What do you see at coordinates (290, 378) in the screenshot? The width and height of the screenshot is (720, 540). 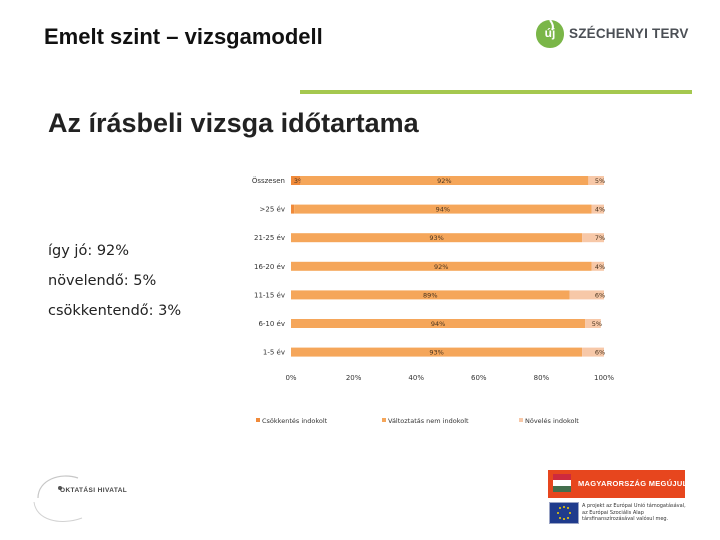 I see `x-tick-label: 0%` at bounding box center [290, 378].